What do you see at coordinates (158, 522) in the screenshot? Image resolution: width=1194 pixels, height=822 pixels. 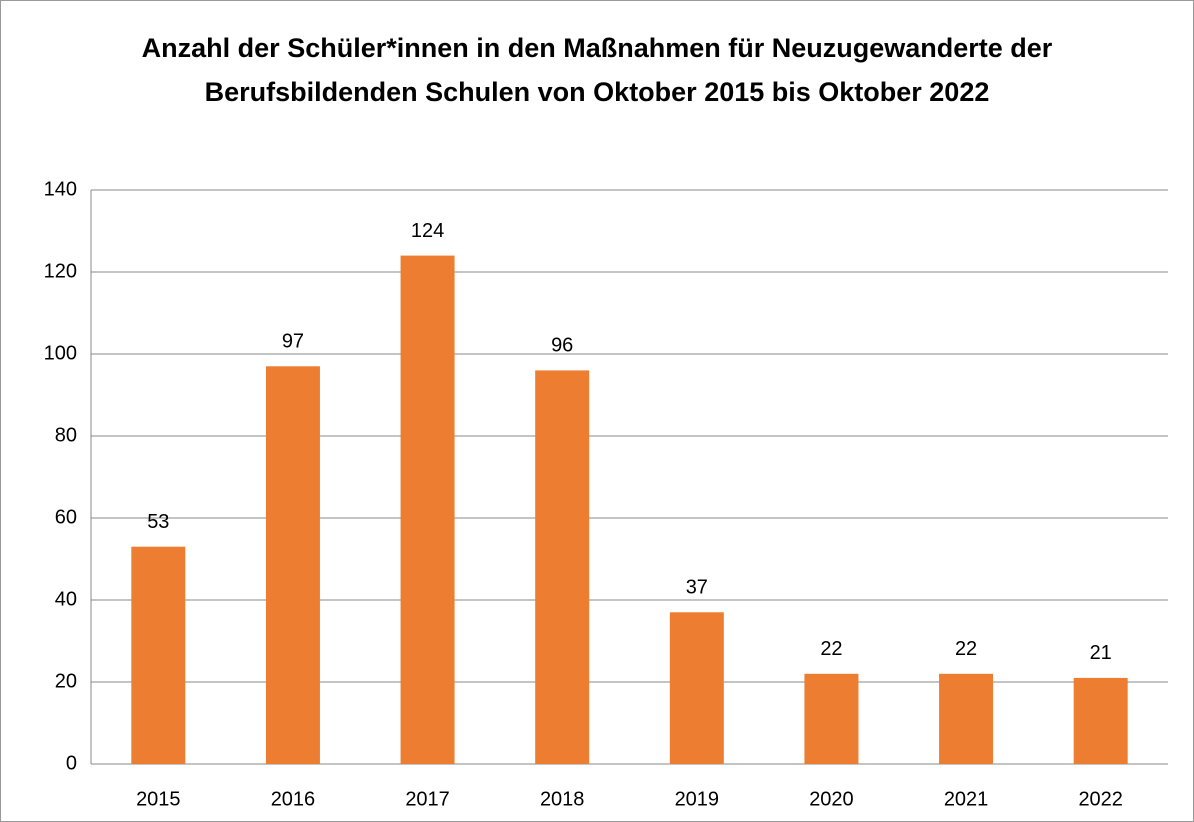 I see `data-label: 53` at bounding box center [158, 522].